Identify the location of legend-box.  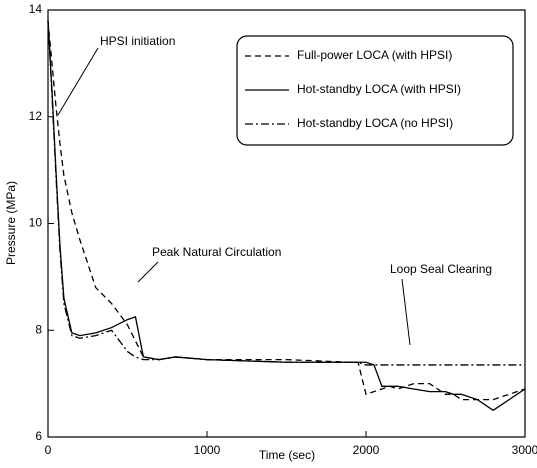
(375, 90).